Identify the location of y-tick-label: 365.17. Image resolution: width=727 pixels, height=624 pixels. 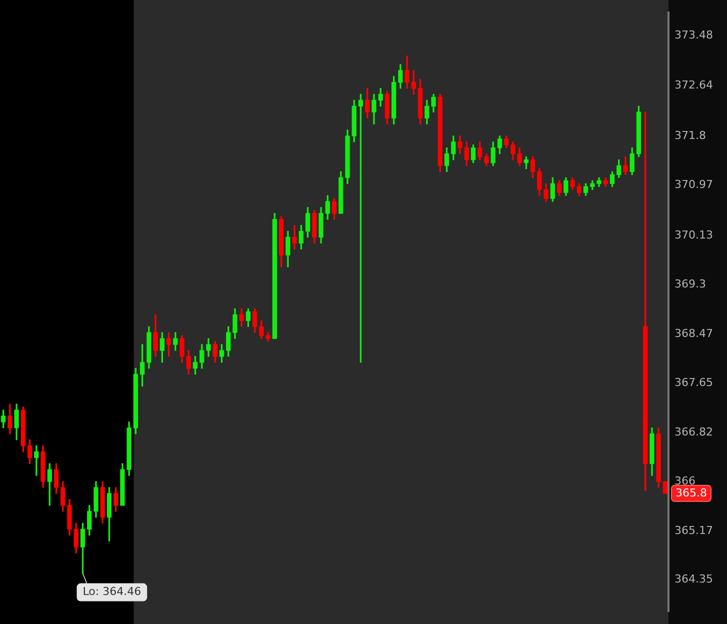
(694, 530).